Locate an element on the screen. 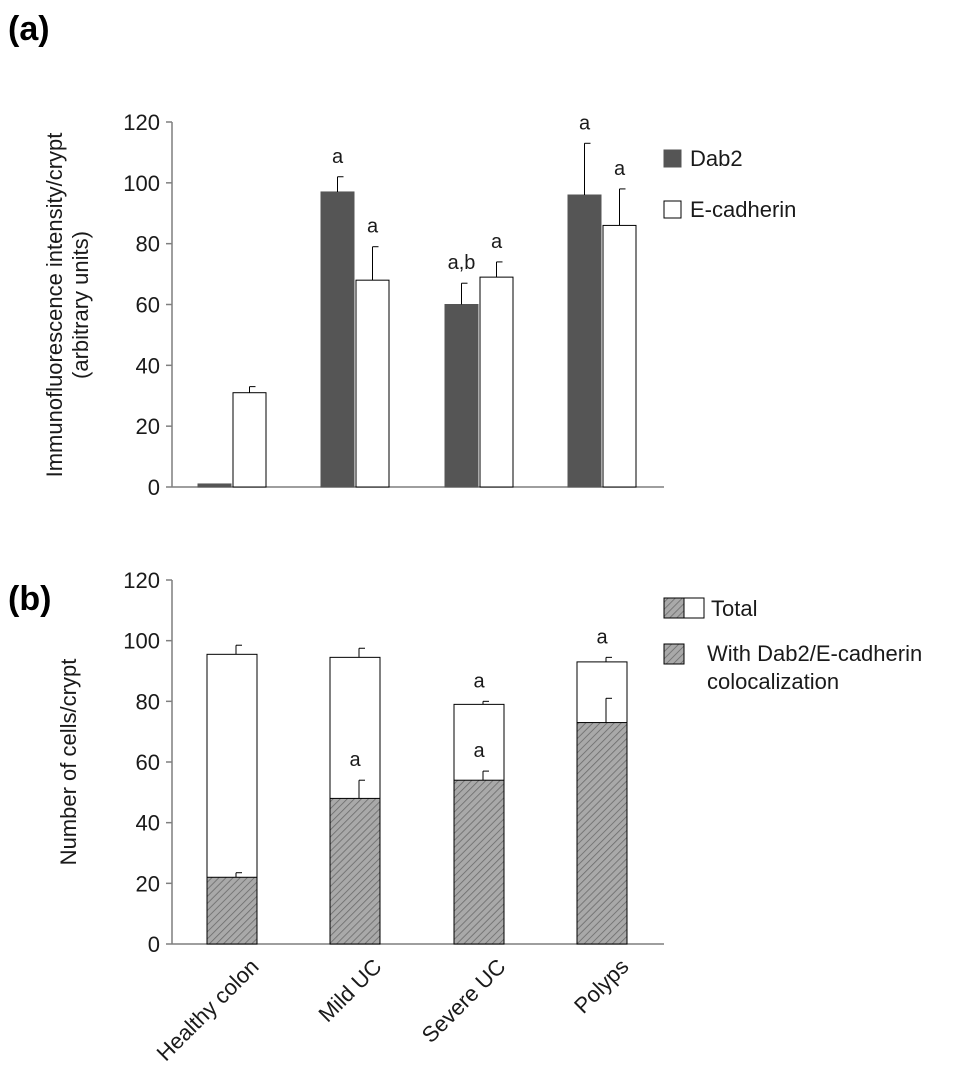 Image resolution: width=959 pixels, height=1066 pixels. y-tick-label-b: 0 is located at coordinates (154, 944).